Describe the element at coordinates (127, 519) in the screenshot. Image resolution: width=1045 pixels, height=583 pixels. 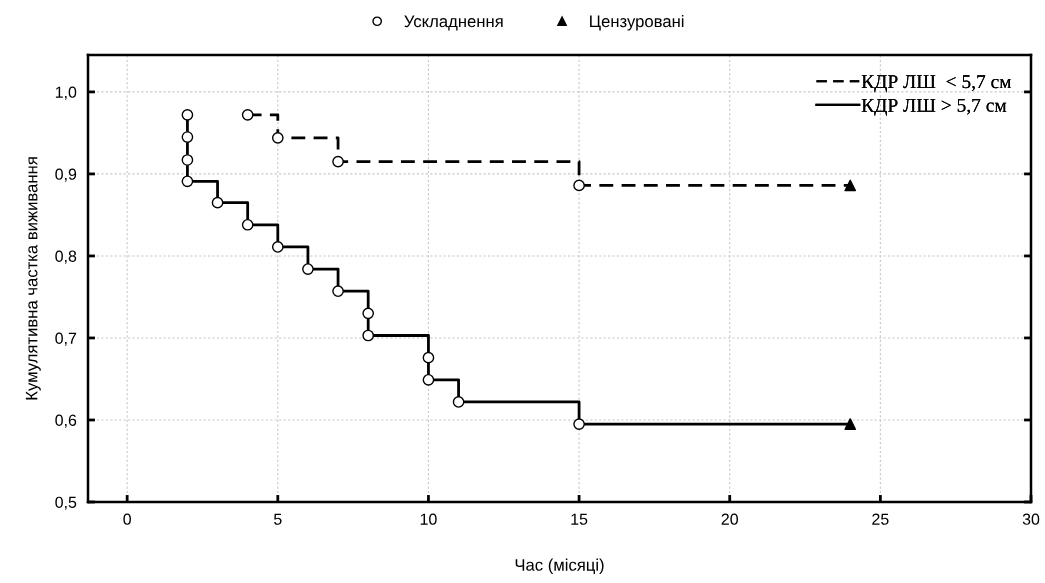
I see `x-tick-label: 0` at that location.